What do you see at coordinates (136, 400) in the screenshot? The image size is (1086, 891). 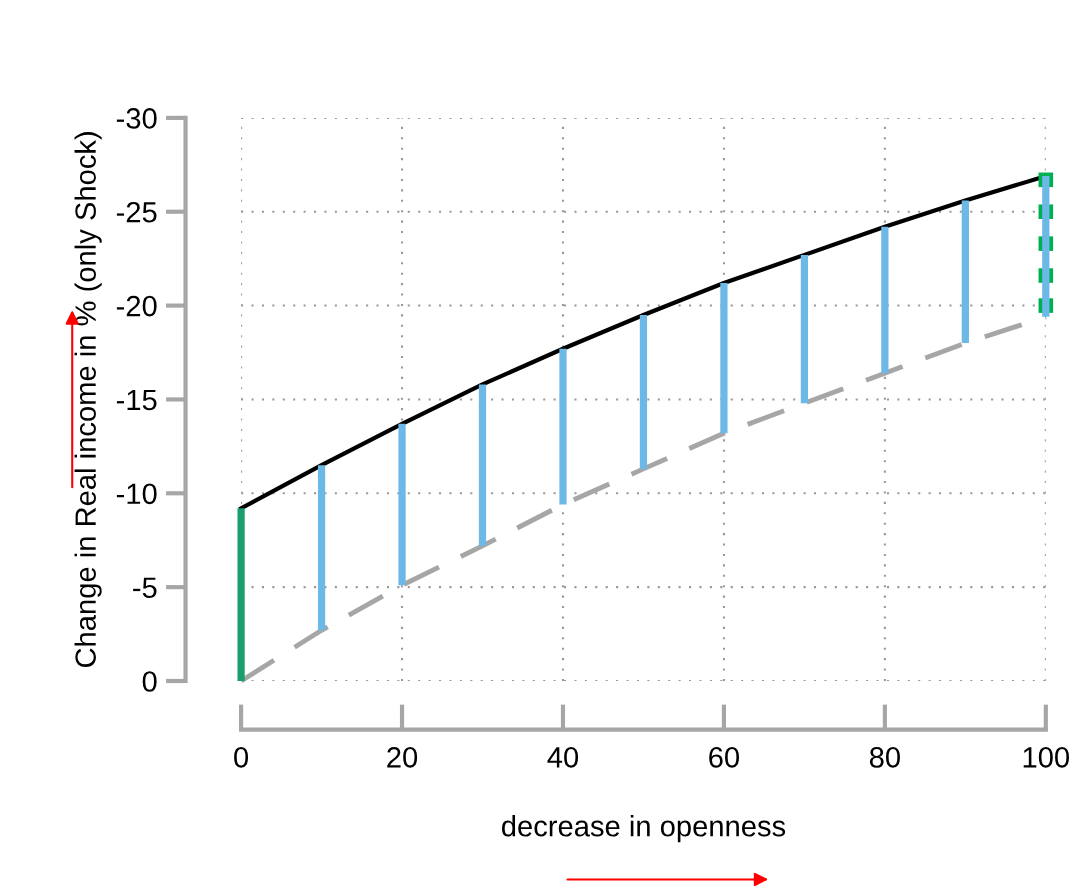 I see `y-tick-label: -15` at bounding box center [136, 400].